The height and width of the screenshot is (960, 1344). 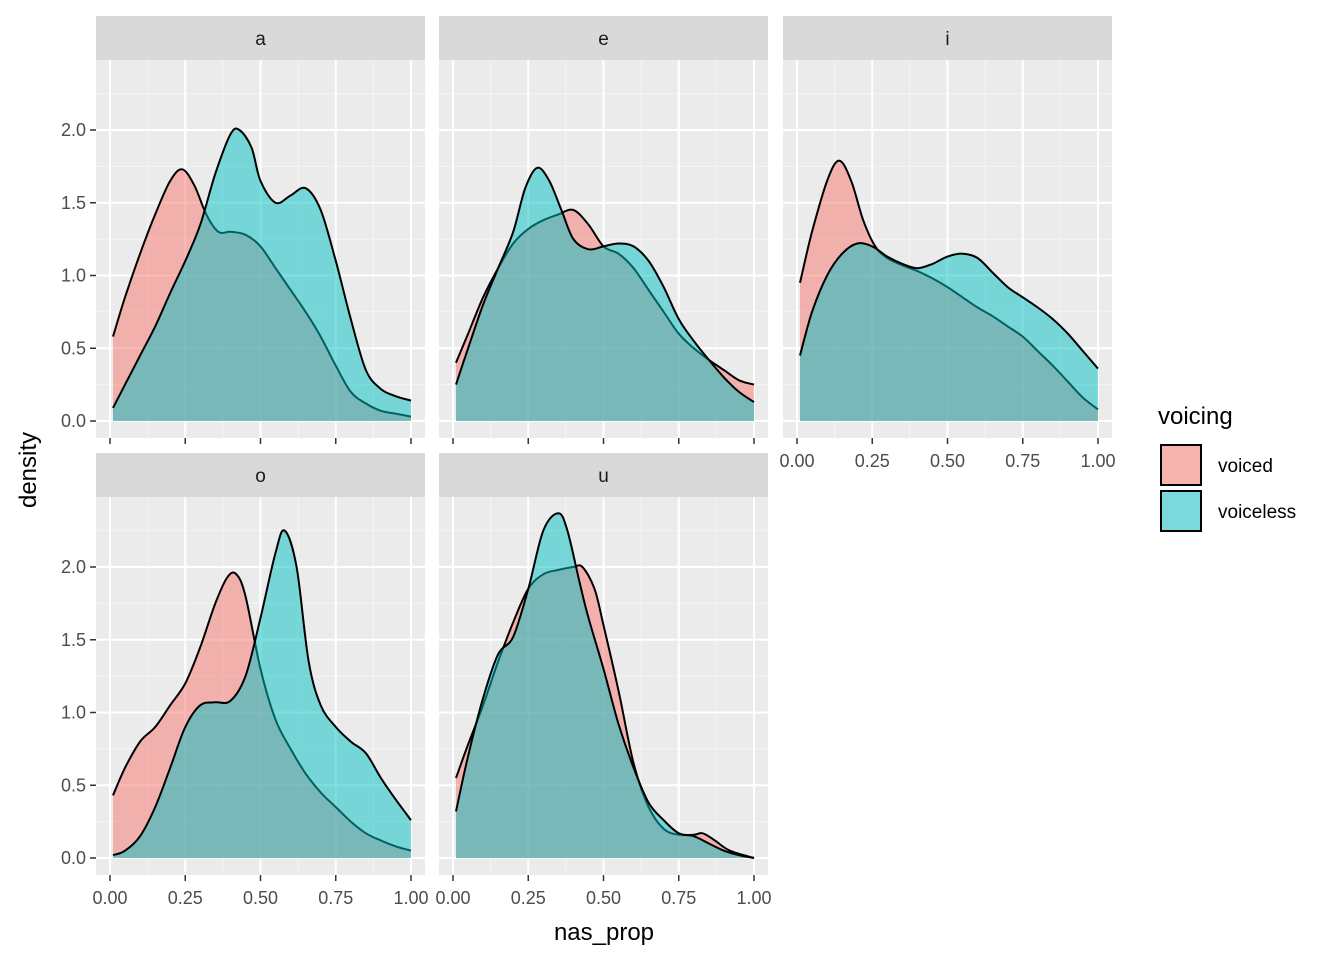 I want to click on facet-panel: u, so click(x=603, y=664).